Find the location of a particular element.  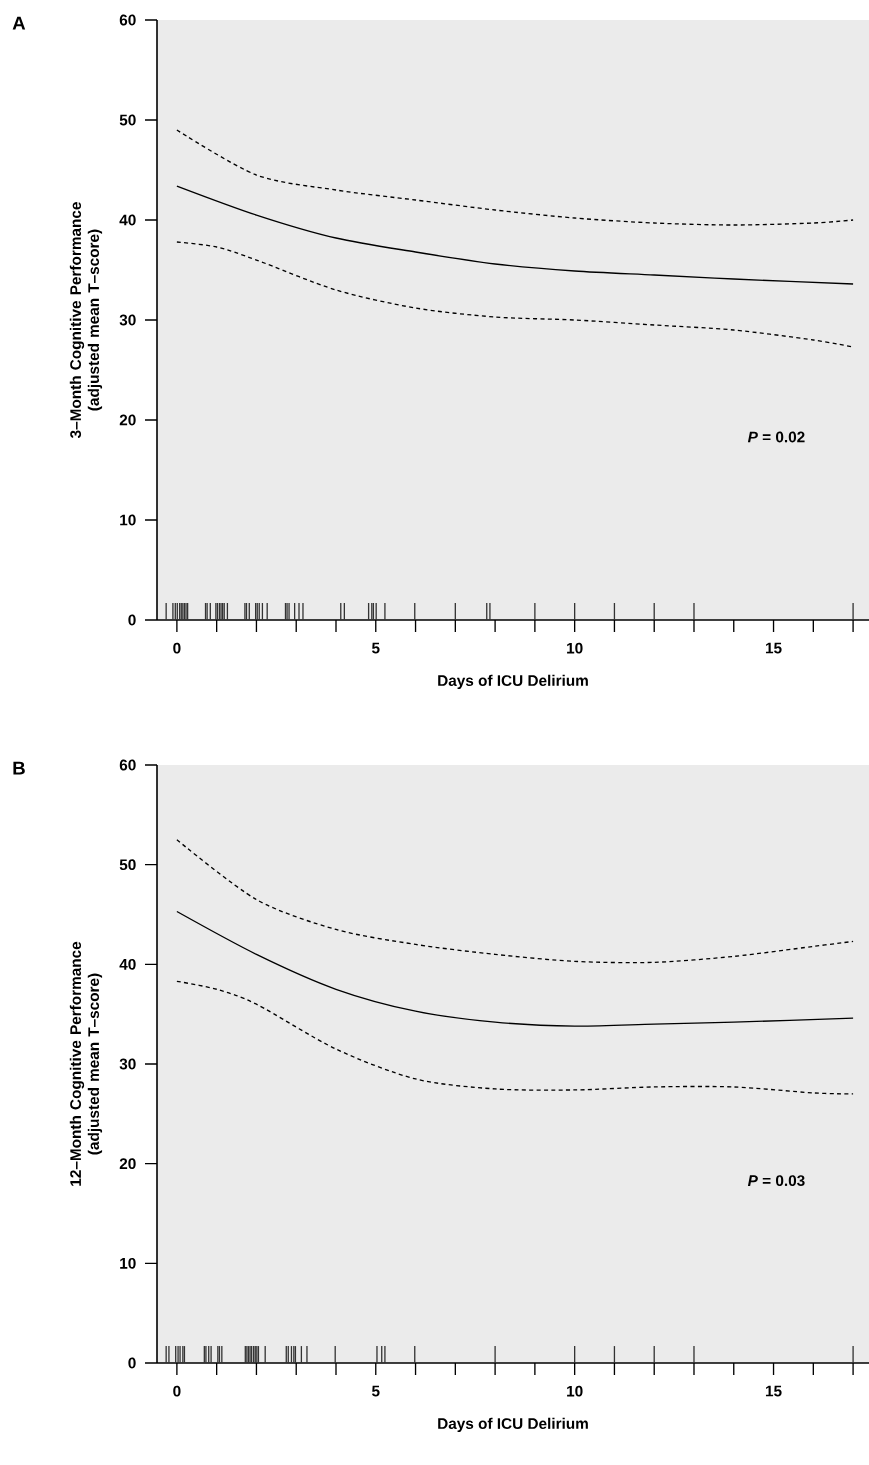

y-axis-title: 12–Month Cognitive Performance (adjusted mean T–score) is located at coordinates (86, 1063).